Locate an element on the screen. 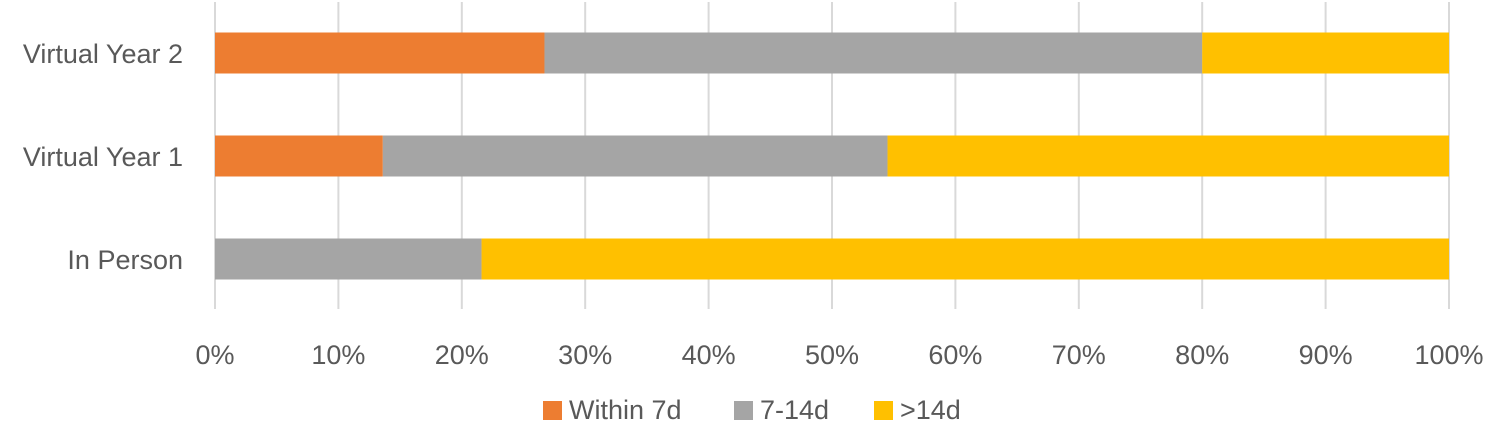 The width and height of the screenshot is (1488, 423). x-tick-label: 50% is located at coordinates (832, 355).